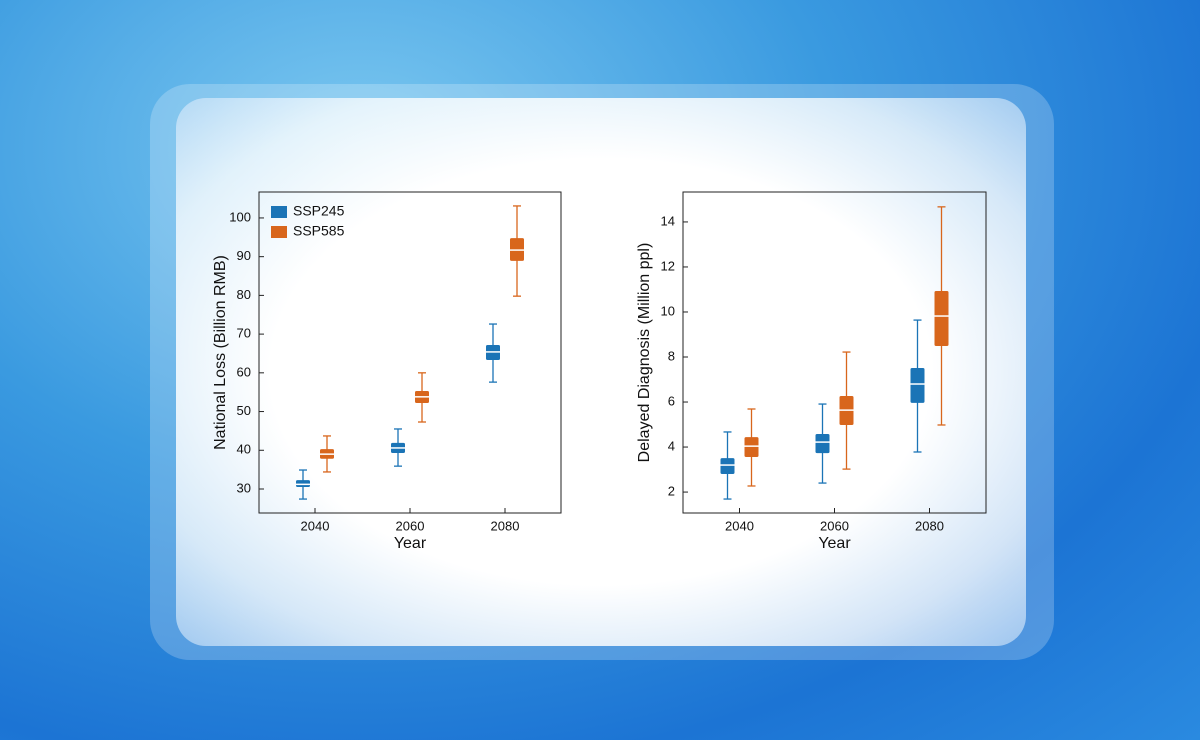 The image size is (1200, 740). Describe the element at coordinates (668, 220) in the screenshot. I see `y-tick-label: 14` at that location.